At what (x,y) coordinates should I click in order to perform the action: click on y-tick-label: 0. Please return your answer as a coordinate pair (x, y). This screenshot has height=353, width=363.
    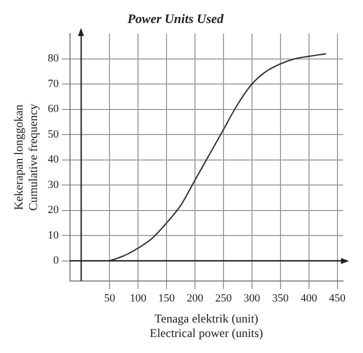
    Looking at the image, I should click on (56, 260).